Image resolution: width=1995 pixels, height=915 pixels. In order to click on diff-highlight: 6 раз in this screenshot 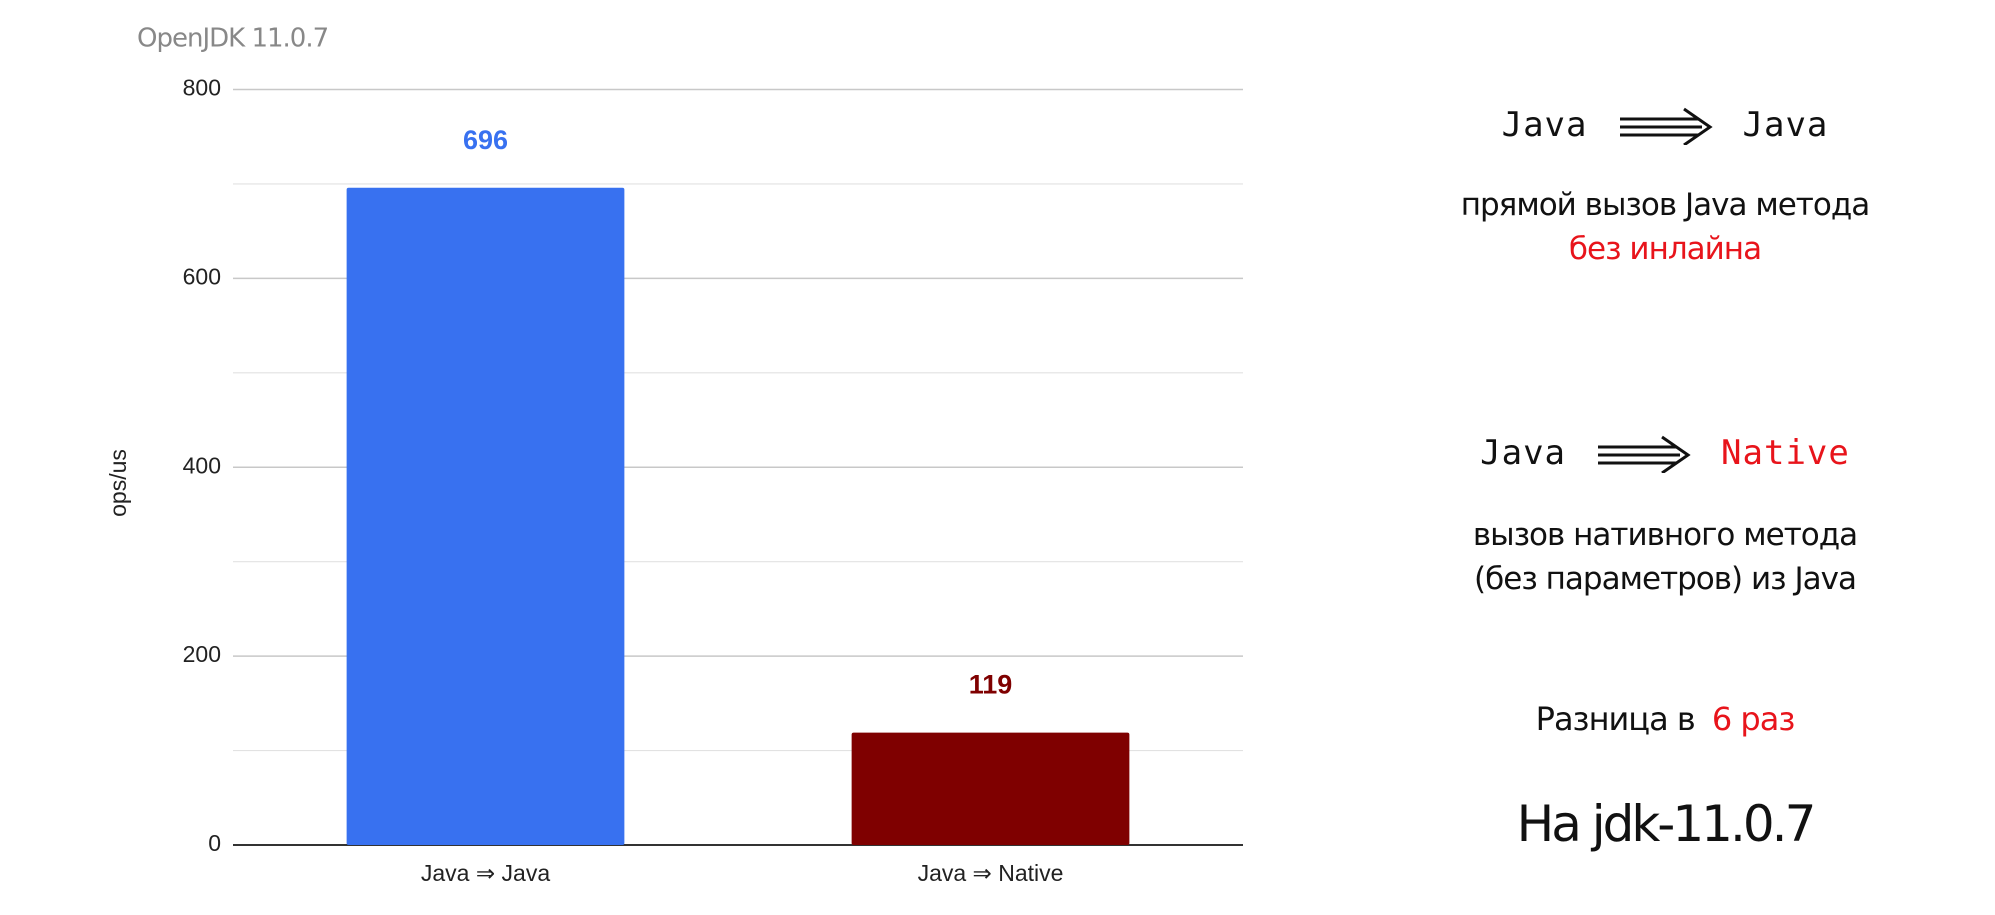, I will do `click(1753, 719)`.